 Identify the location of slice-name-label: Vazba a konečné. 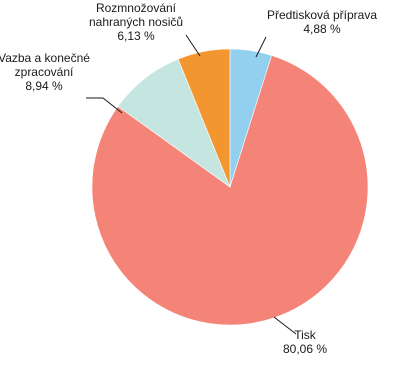
(45, 58).